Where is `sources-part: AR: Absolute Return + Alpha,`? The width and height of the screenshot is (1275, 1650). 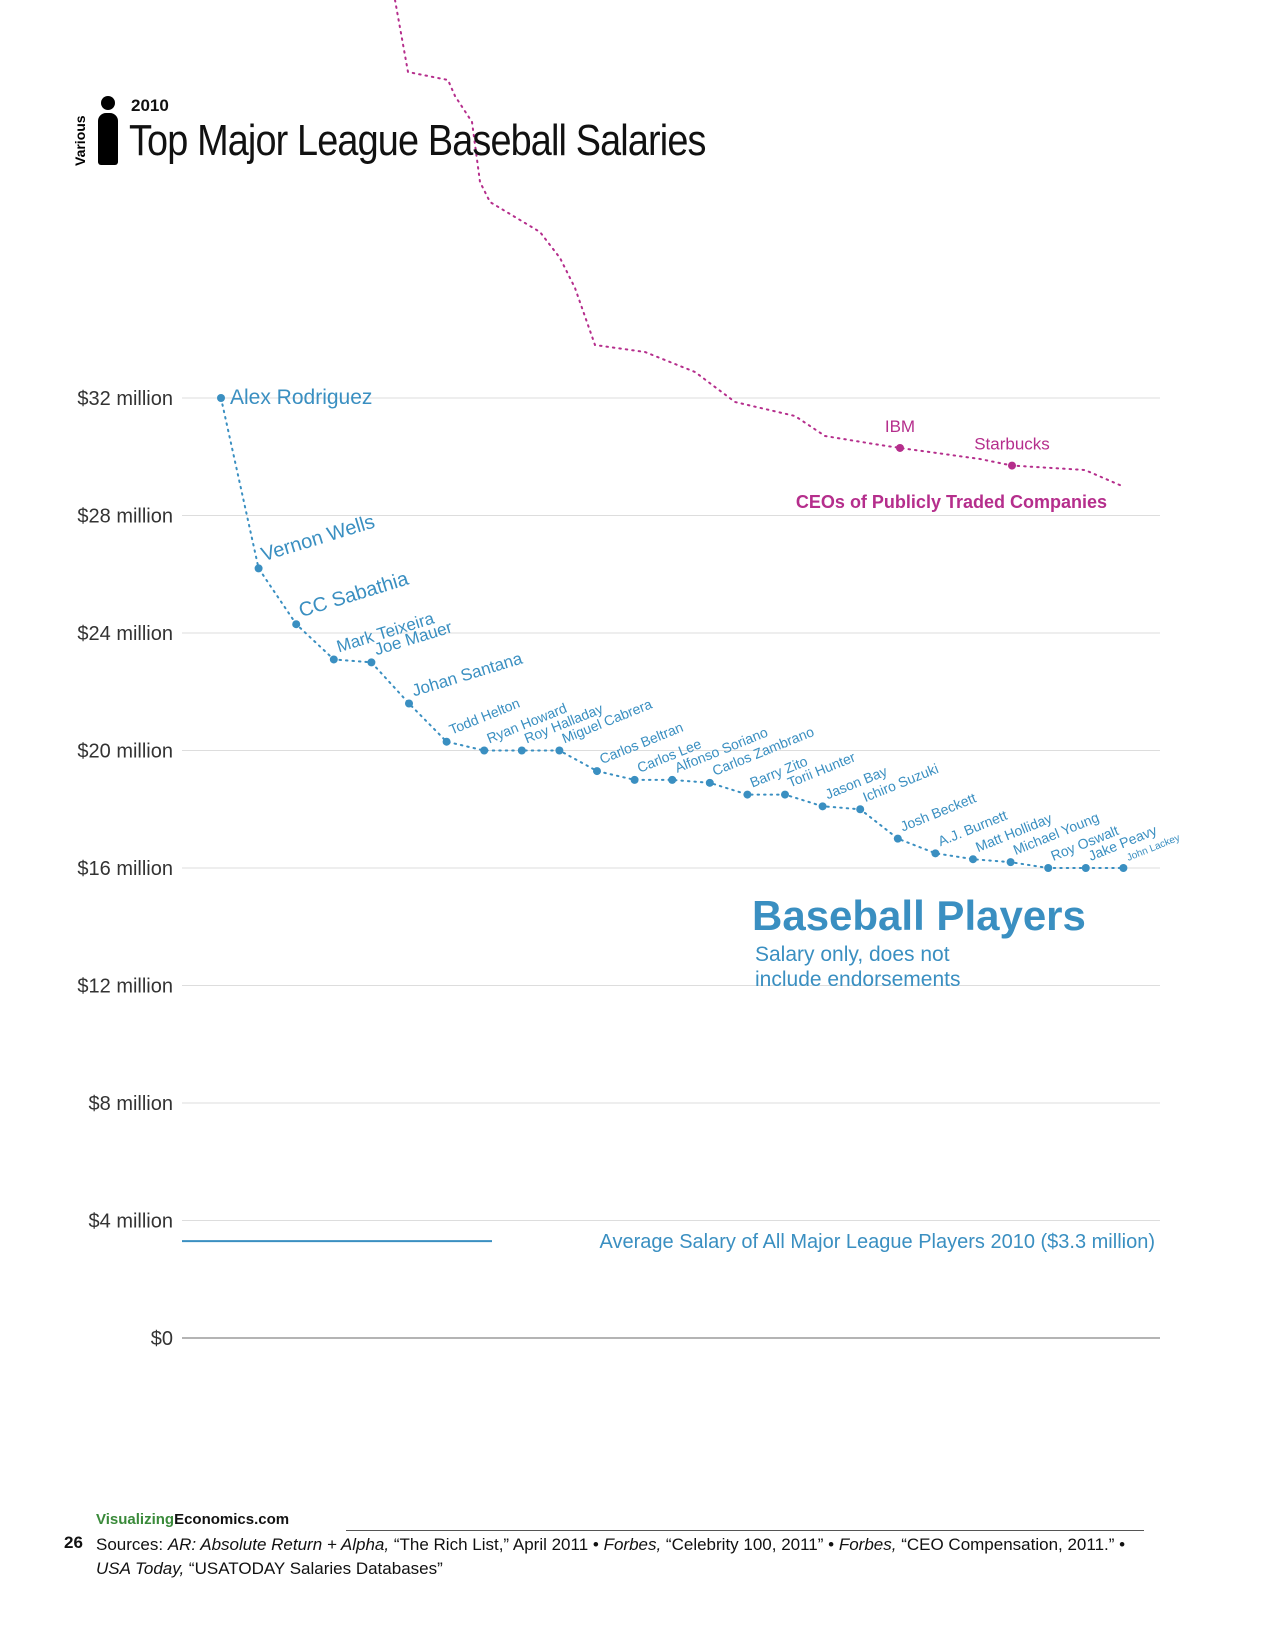 sources-part: AR: Absolute Return + Alpha, is located at coordinates (278, 1544).